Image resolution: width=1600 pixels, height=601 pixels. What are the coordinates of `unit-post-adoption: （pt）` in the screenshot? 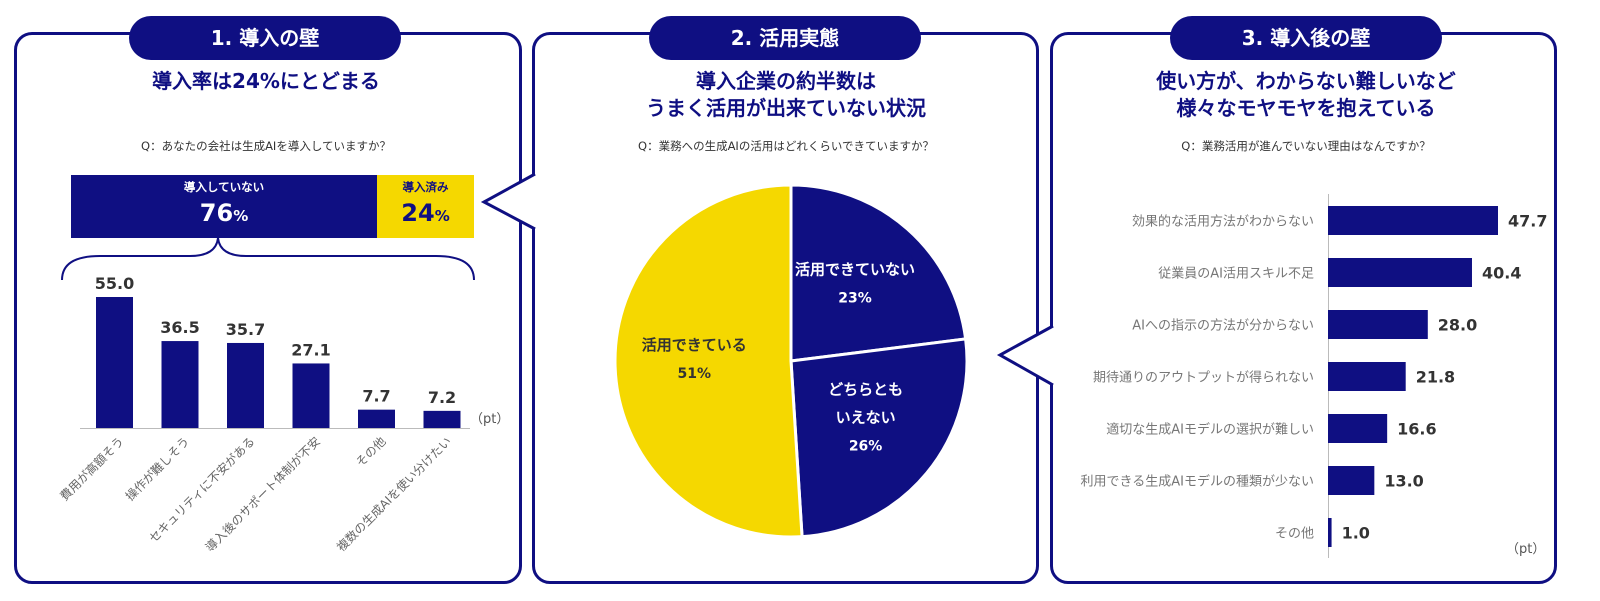 It's located at (1526, 549).